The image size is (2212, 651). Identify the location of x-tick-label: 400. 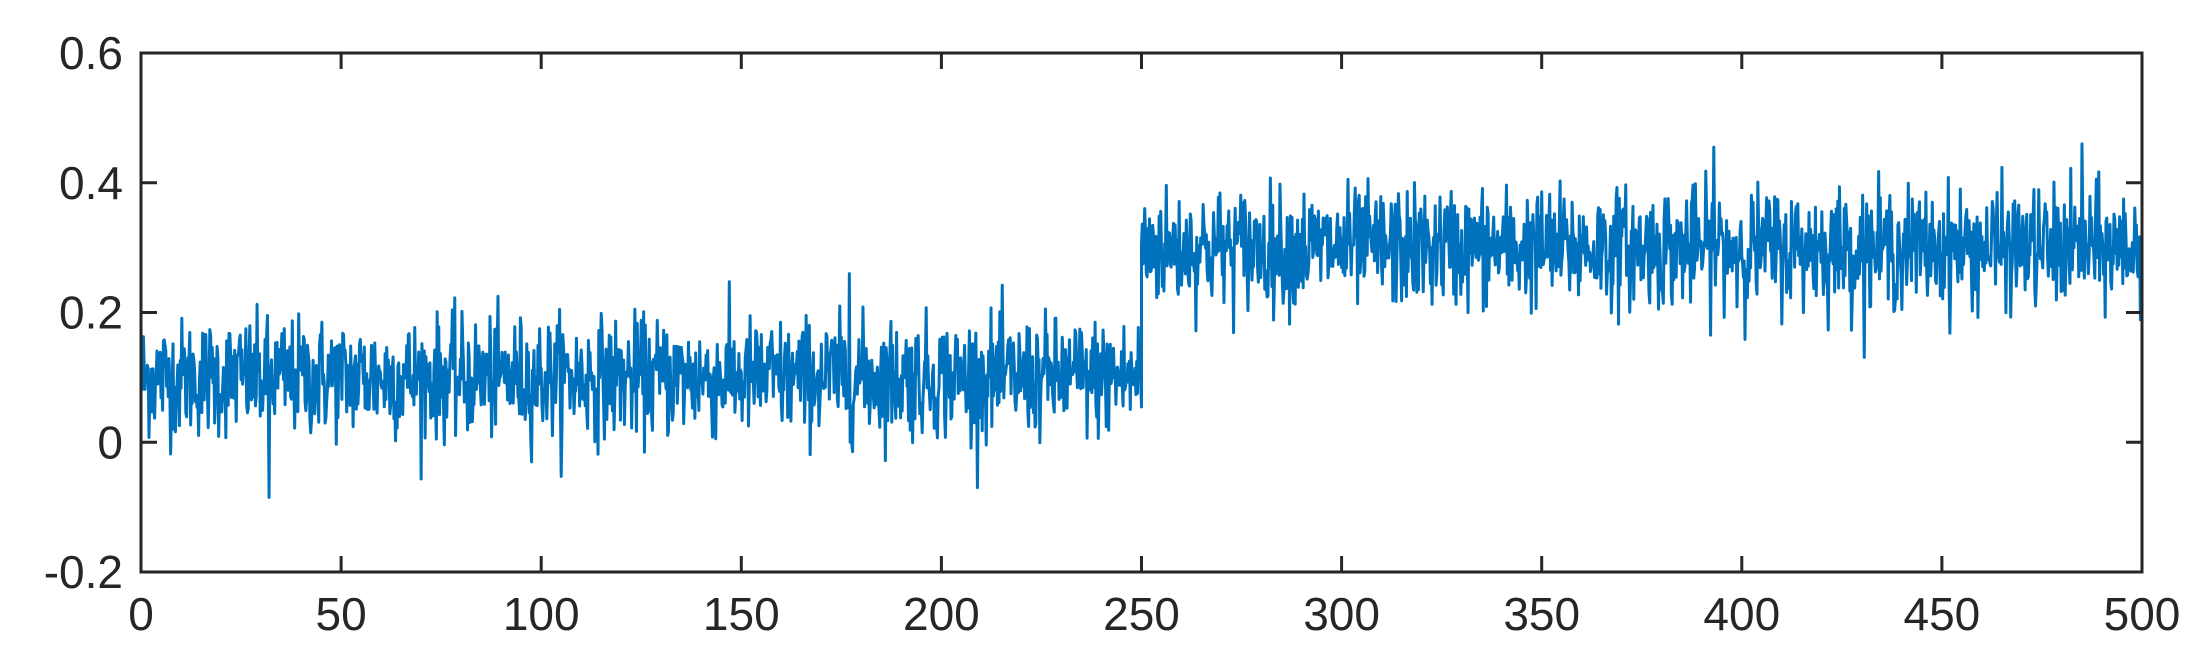
(1741, 614).